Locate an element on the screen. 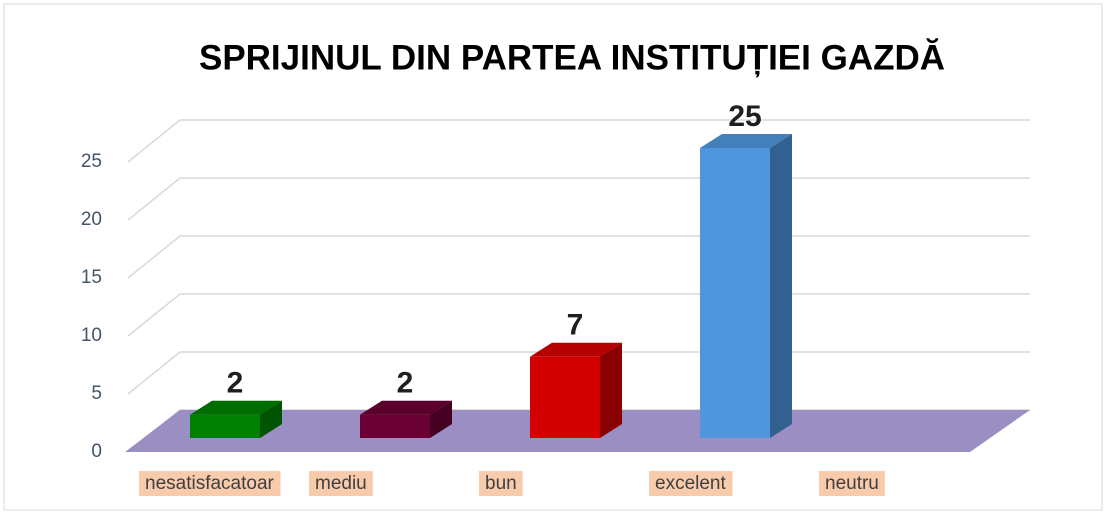 This screenshot has height=514, width=1106. x-tick-label: excelent is located at coordinates (690, 483).